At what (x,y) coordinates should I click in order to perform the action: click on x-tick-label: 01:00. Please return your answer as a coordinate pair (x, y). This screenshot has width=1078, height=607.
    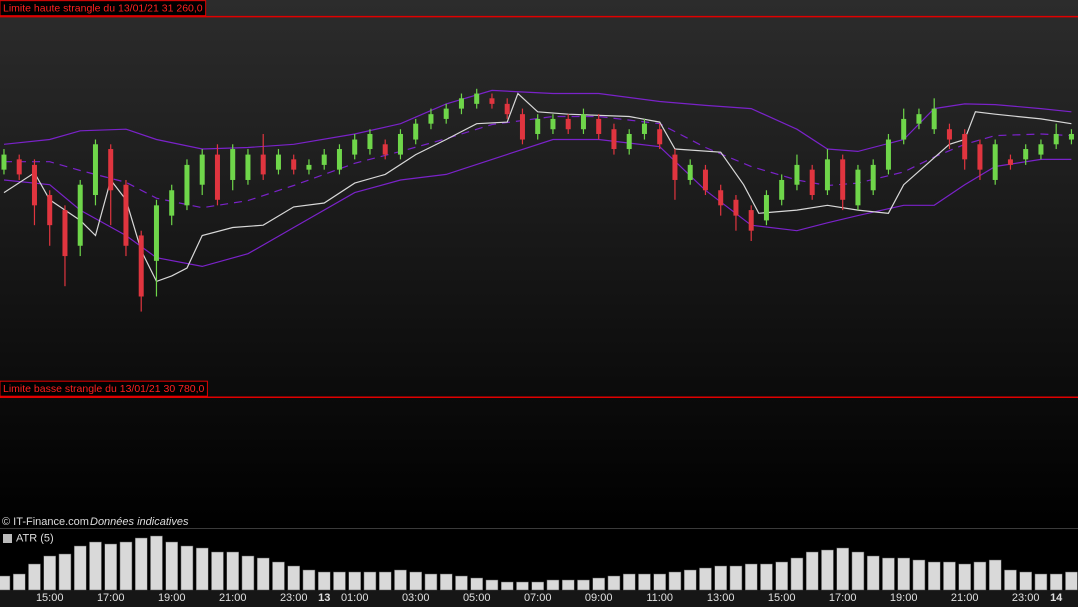
    Looking at the image, I should click on (355, 598).